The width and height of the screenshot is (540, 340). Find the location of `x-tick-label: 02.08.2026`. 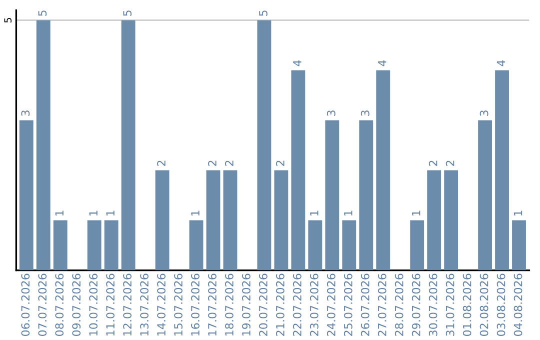

x-tick-label: 02.08.2026 is located at coordinates (484, 305).